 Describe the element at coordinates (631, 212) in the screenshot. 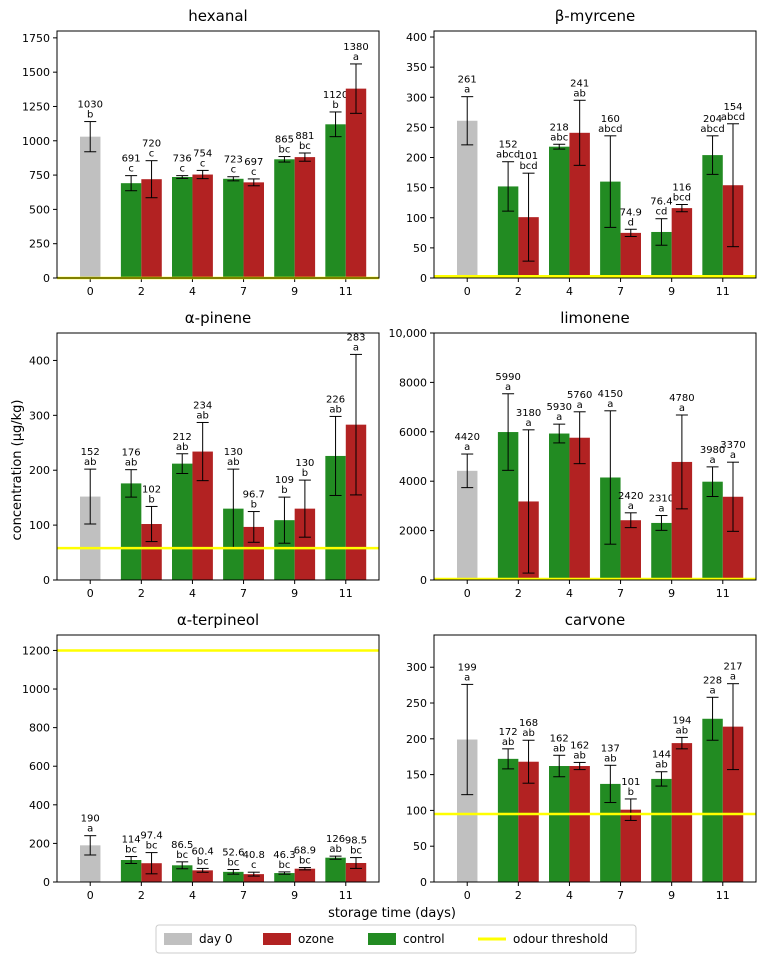

I see `value-label-ozone: 74.9` at that location.